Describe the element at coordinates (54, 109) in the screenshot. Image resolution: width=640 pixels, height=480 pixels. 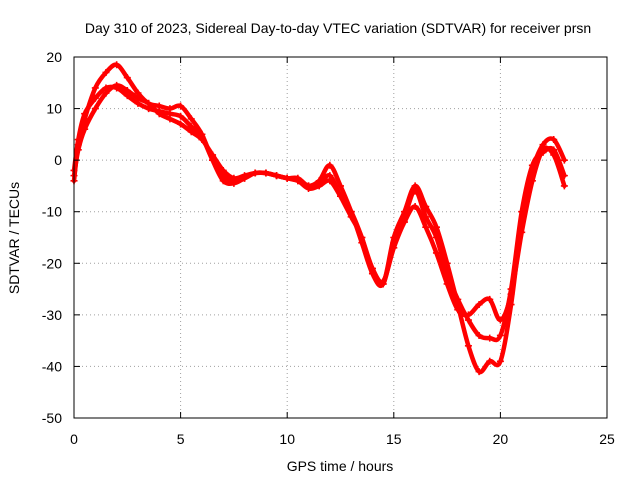
I see `y-tick-label: 10` at that location.